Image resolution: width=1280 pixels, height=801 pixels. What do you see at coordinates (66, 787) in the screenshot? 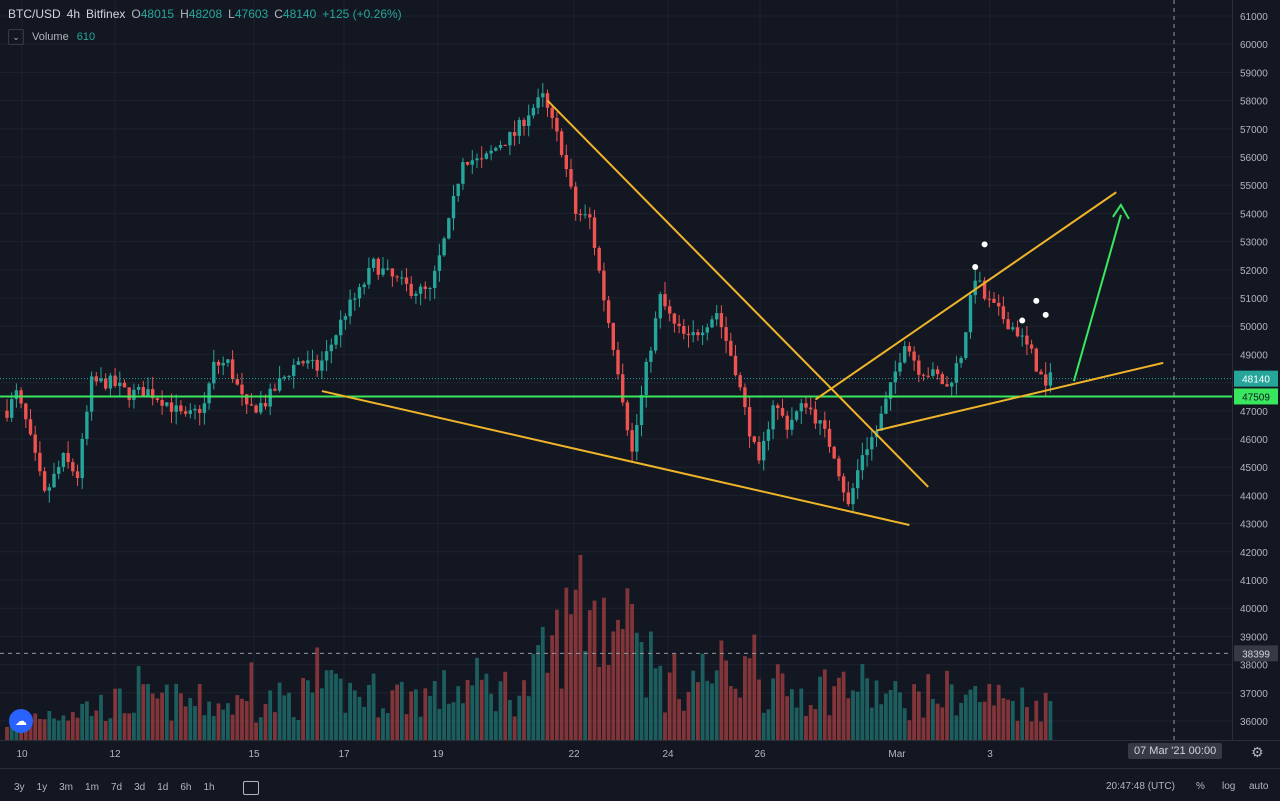
I see `range-button-3m: 3m` at bounding box center [66, 787].